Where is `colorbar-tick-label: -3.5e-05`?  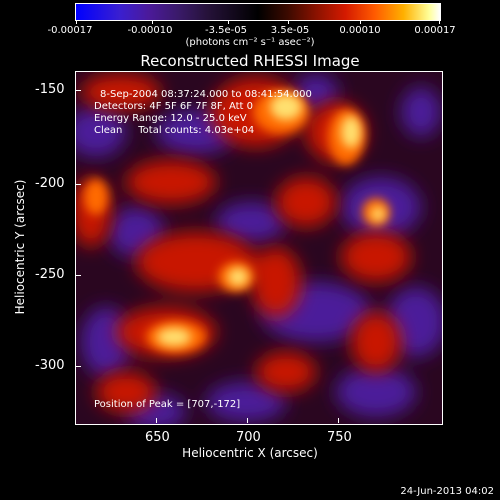 colorbar-tick-label: -3.5e-05 is located at coordinates (226, 30).